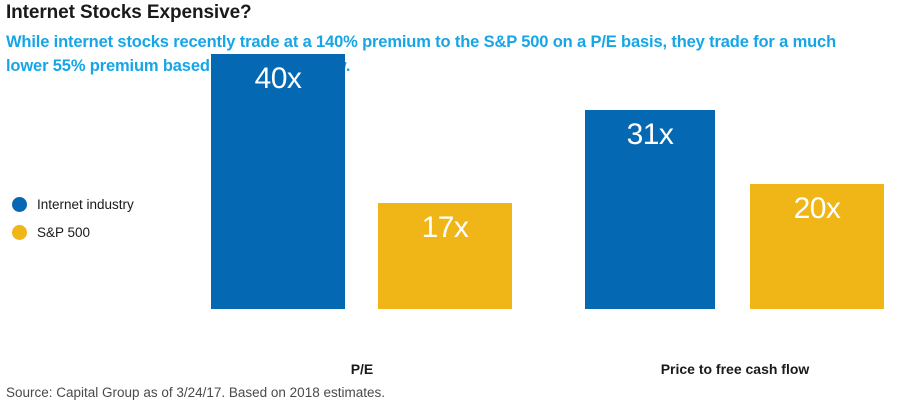  I want to click on bar-sp500-pe: 17x, so click(445, 256).